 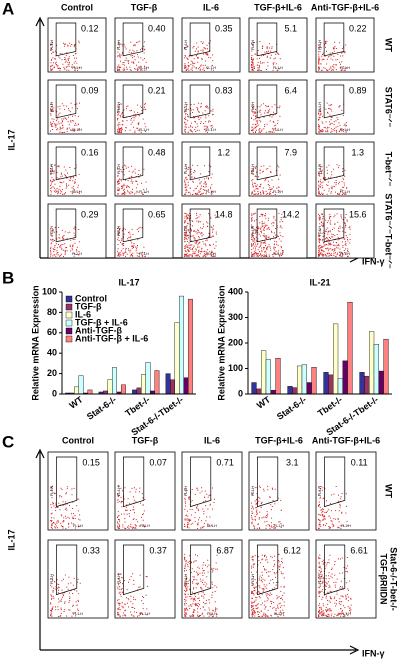 I want to click on axis-label: IFN-γ, so click(x=373, y=653).